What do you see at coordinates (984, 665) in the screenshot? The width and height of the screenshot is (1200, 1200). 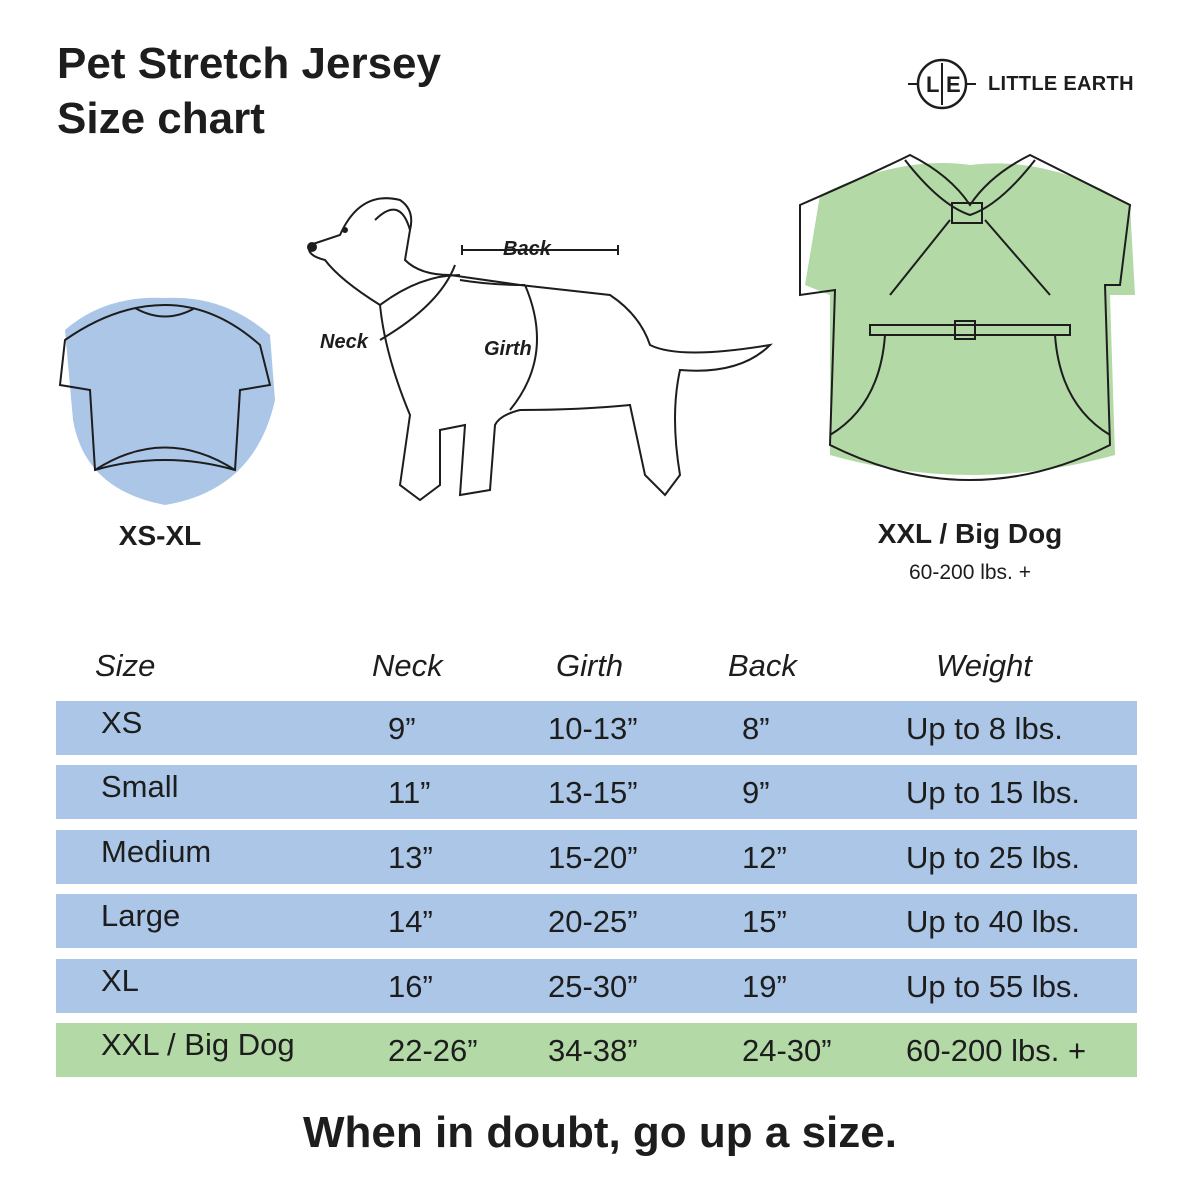 I see `header-weight: Weight` at bounding box center [984, 665].